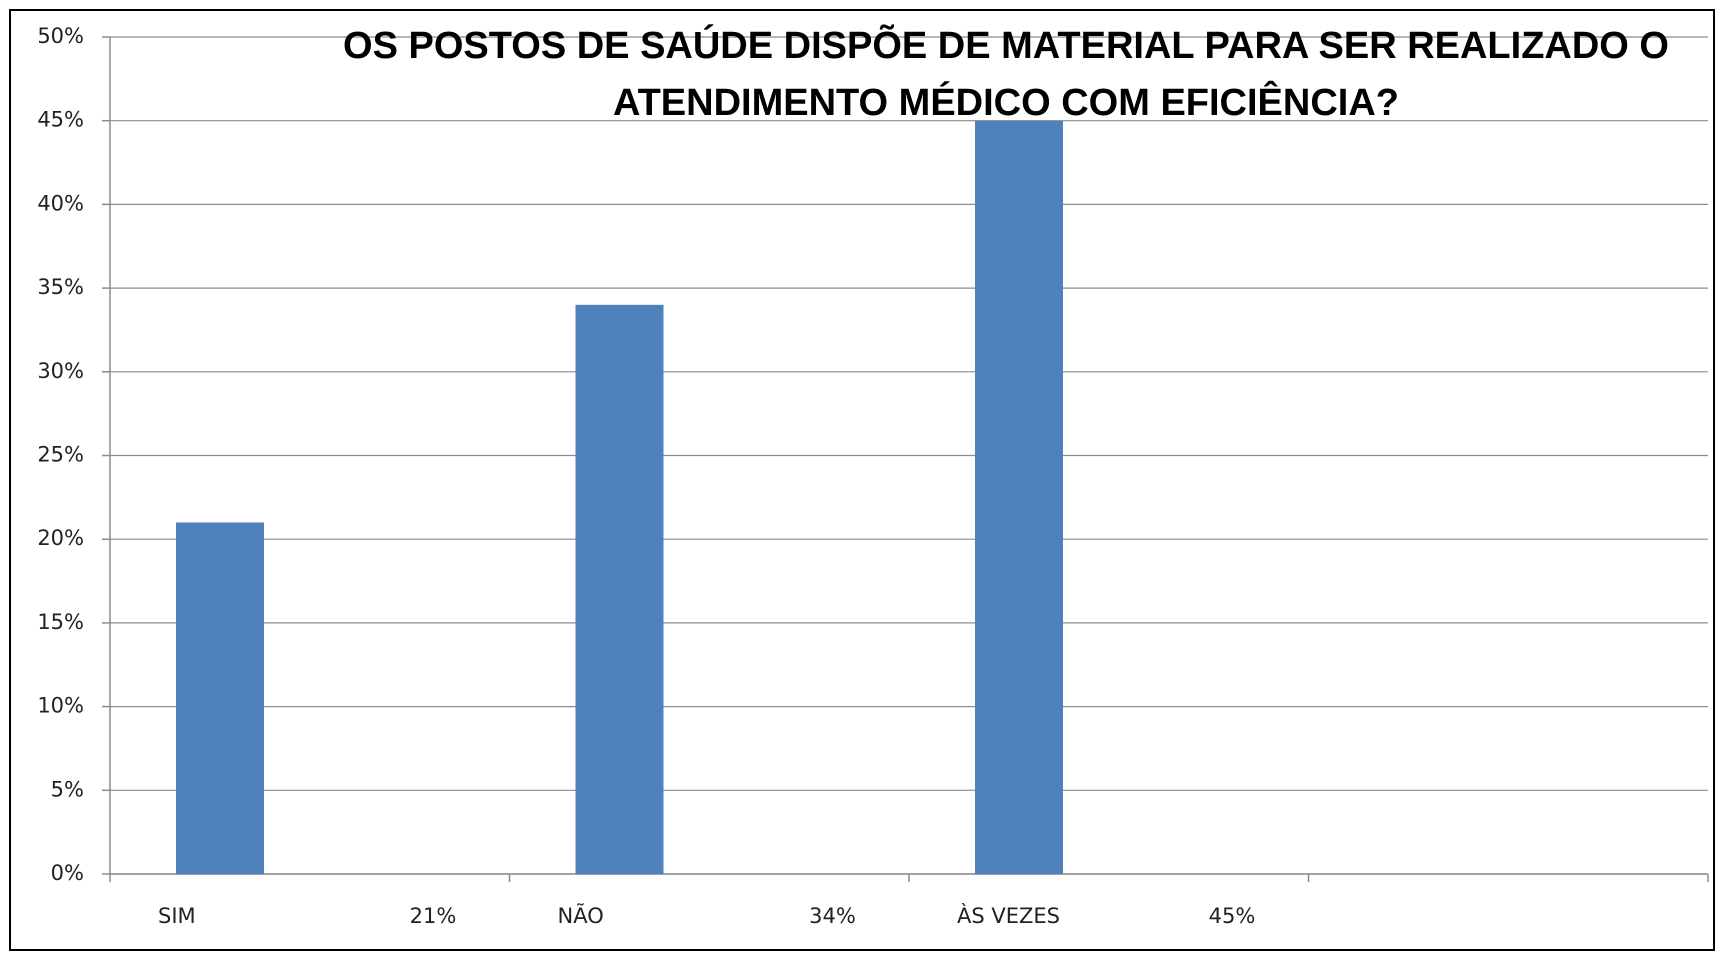  What do you see at coordinates (60, 120) in the screenshot?
I see `y-tick-label: 45%` at bounding box center [60, 120].